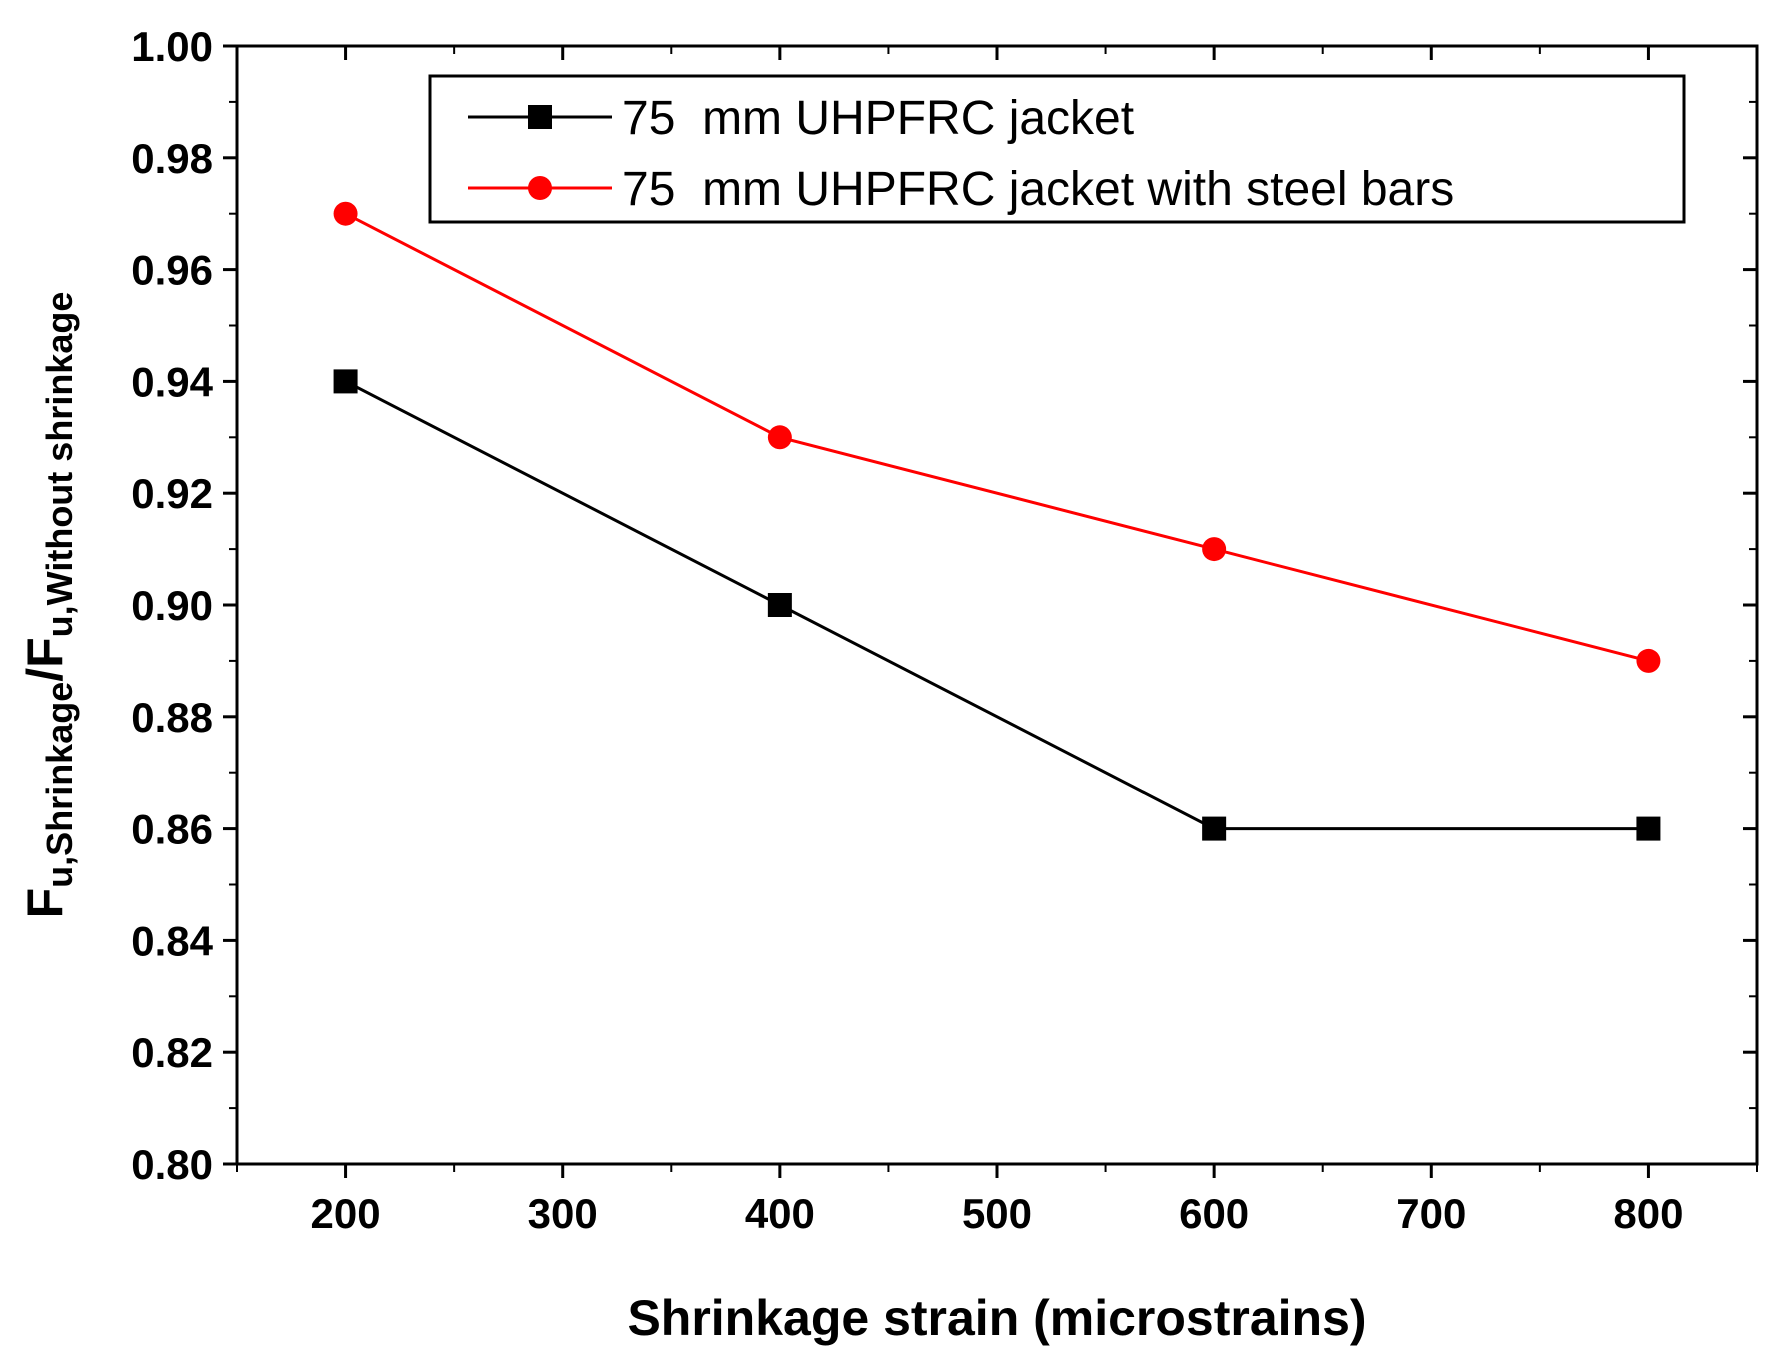 This screenshot has height=1357, width=1777. I want to click on x-tick-label: 700, so click(1431, 1213).